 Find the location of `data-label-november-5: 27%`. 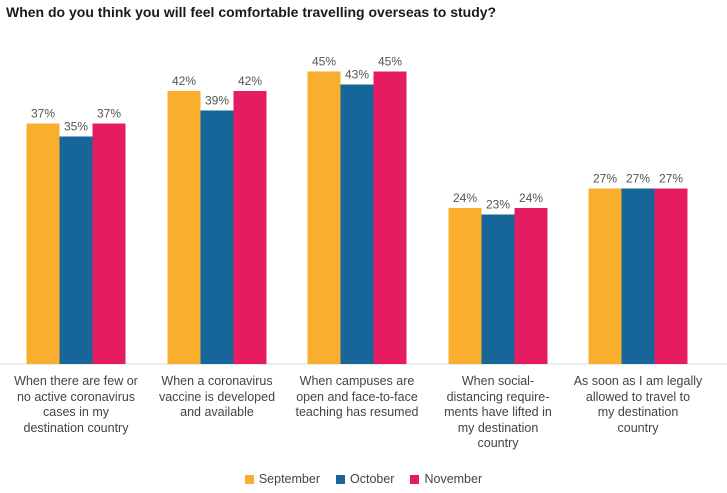

data-label-november-5: 27% is located at coordinates (671, 179).